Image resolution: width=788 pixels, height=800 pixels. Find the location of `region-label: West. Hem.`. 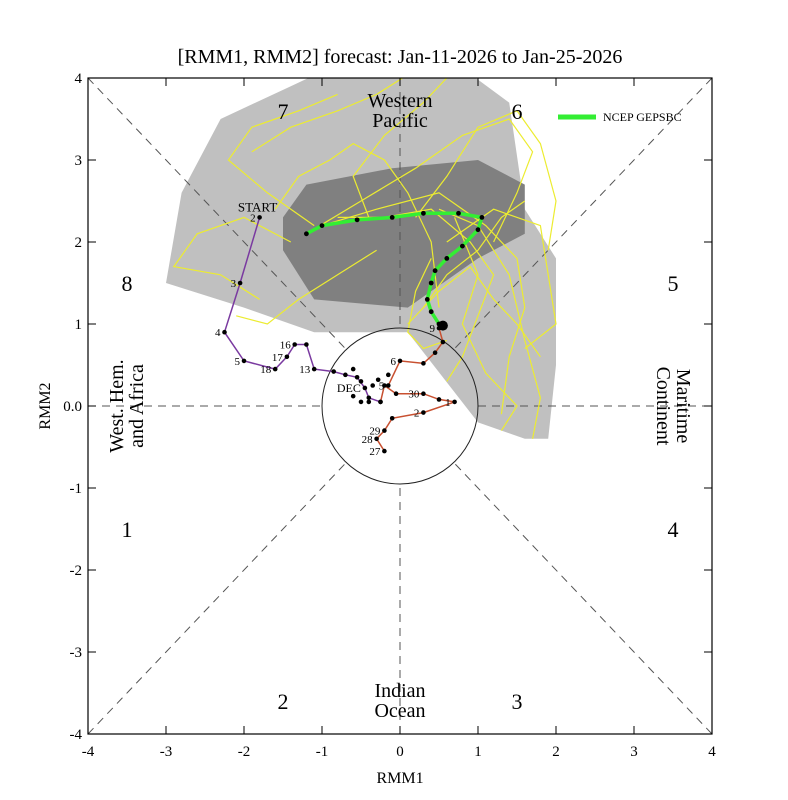

region-label: West. Hem. is located at coordinates (117, 405).